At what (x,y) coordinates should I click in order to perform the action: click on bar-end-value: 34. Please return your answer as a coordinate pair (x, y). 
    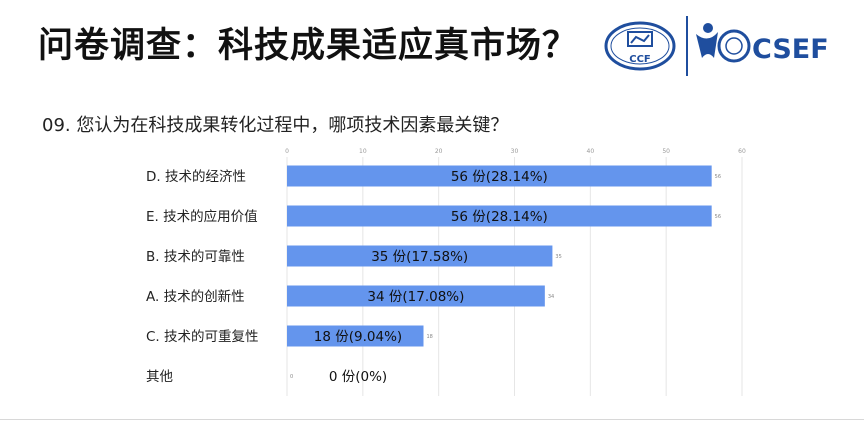
    Looking at the image, I should click on (551, 297).